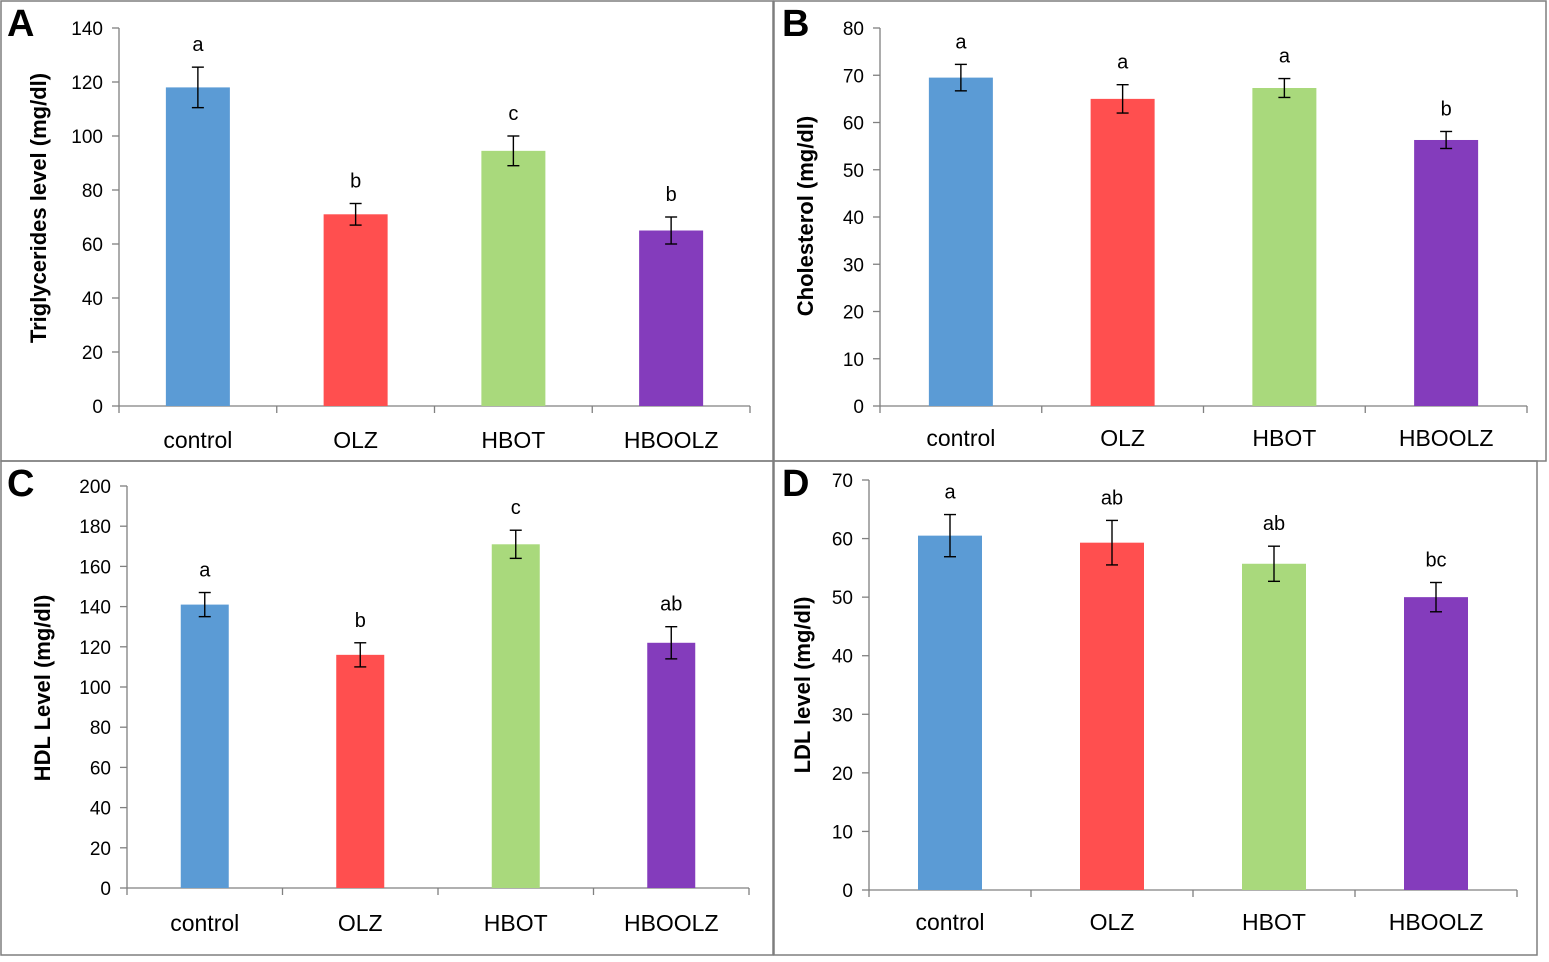 The height and width of the screenshot is (962, 1549). Describe the element at coordinates (853, 29) in the screenshot. I see `panel-b-y-tick-label: 80` at that location.